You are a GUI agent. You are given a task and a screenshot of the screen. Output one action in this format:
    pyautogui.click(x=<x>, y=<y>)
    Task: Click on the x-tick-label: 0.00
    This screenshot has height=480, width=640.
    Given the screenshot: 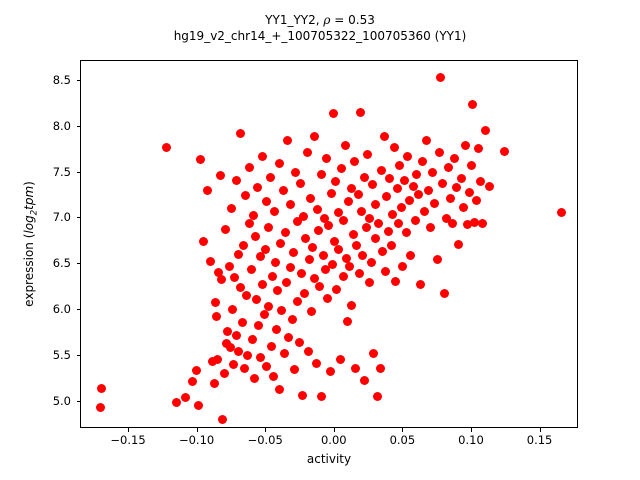 What is the action you would take?
    pyautogui.click(x=333, y=440)
    